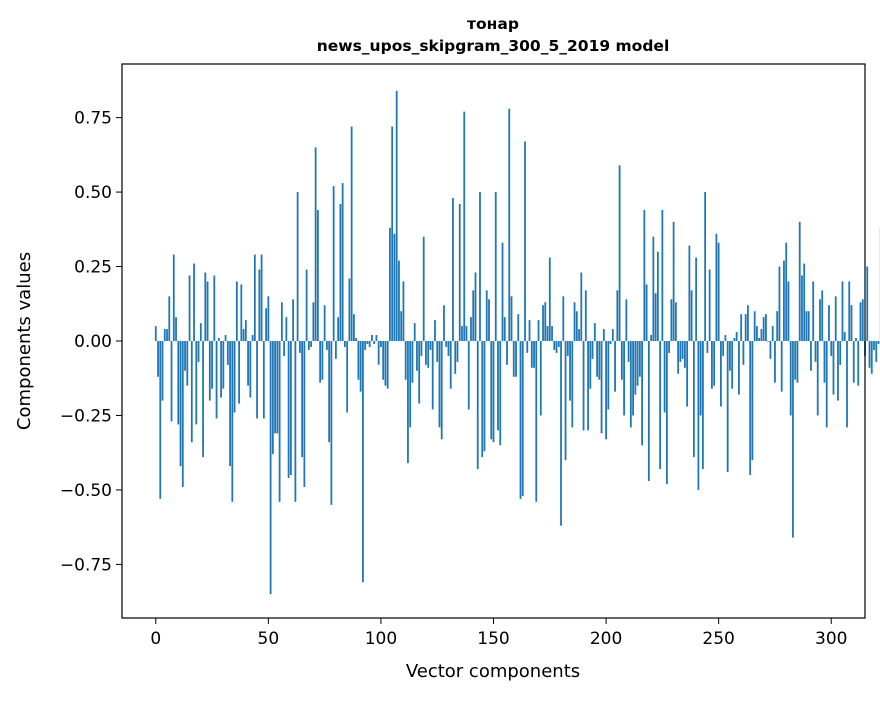 The height and width of the screenshot is (701, 880). What do you see at coordinates (93, 342) in the screenshot?
I see `y-tick-label: 0.00` at bounding box center [93, 342].